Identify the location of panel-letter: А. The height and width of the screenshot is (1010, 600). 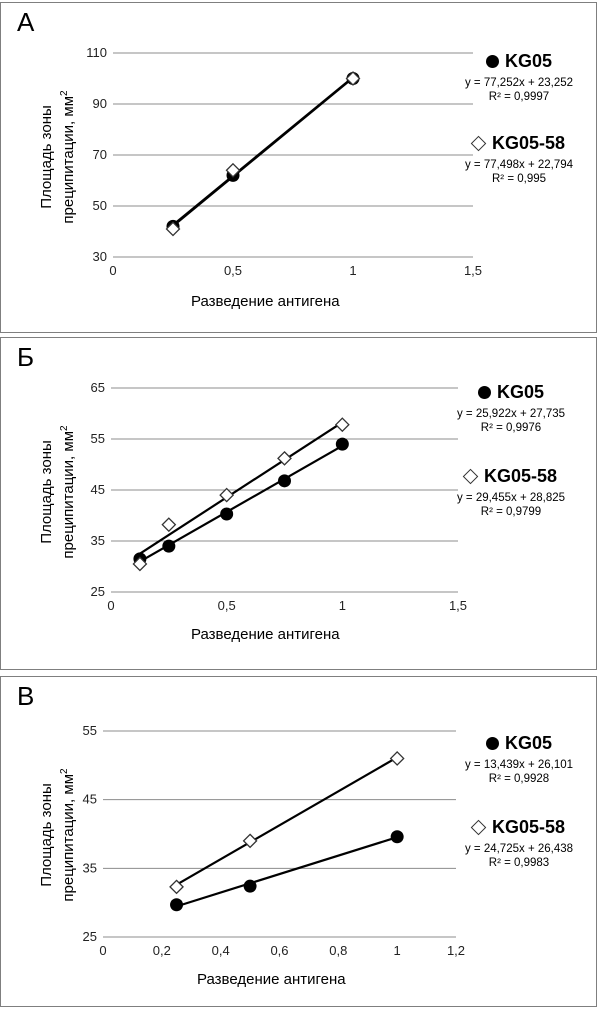
(26, 22).